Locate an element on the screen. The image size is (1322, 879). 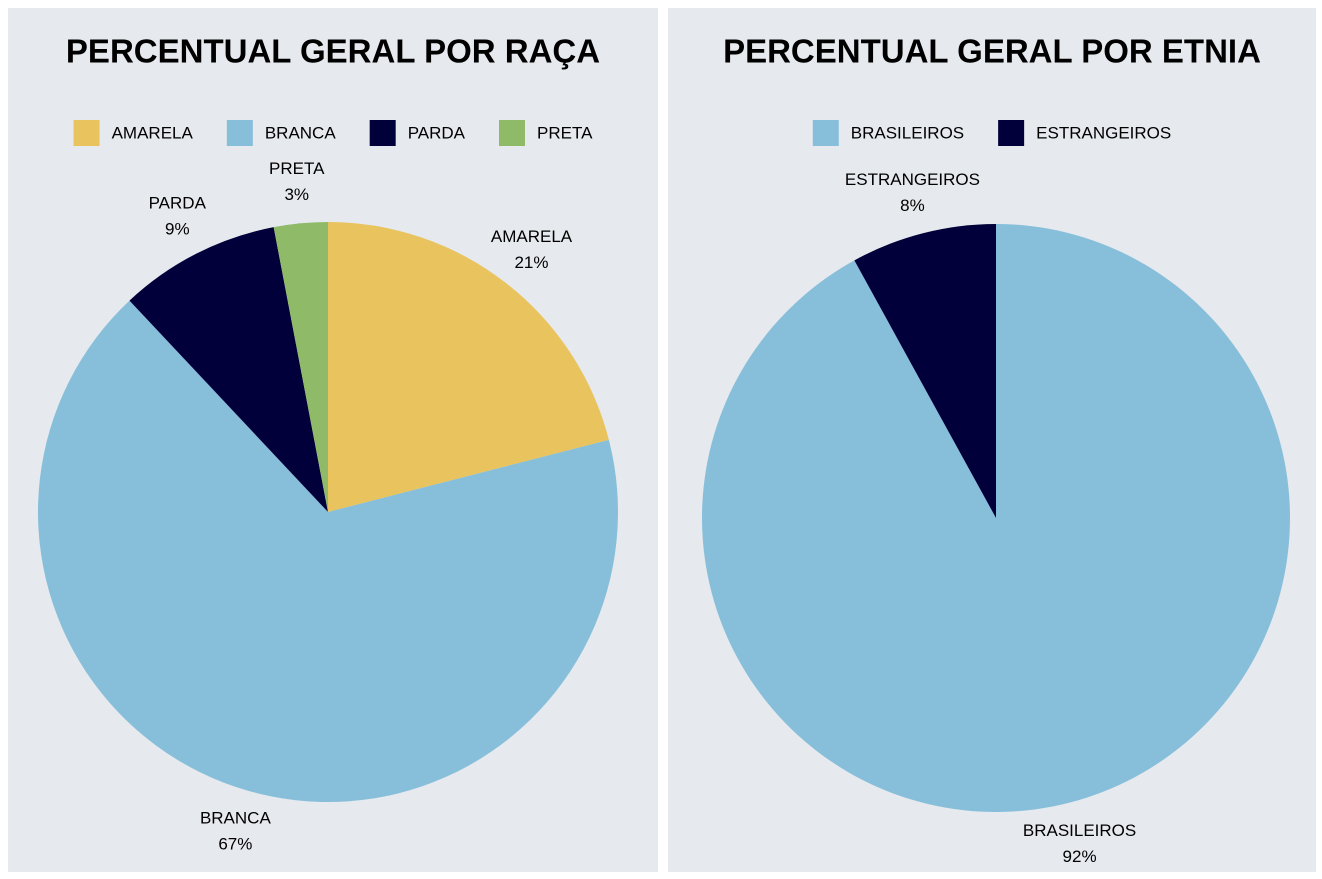
slice-value: 21% is located at coordinates (531, 262).